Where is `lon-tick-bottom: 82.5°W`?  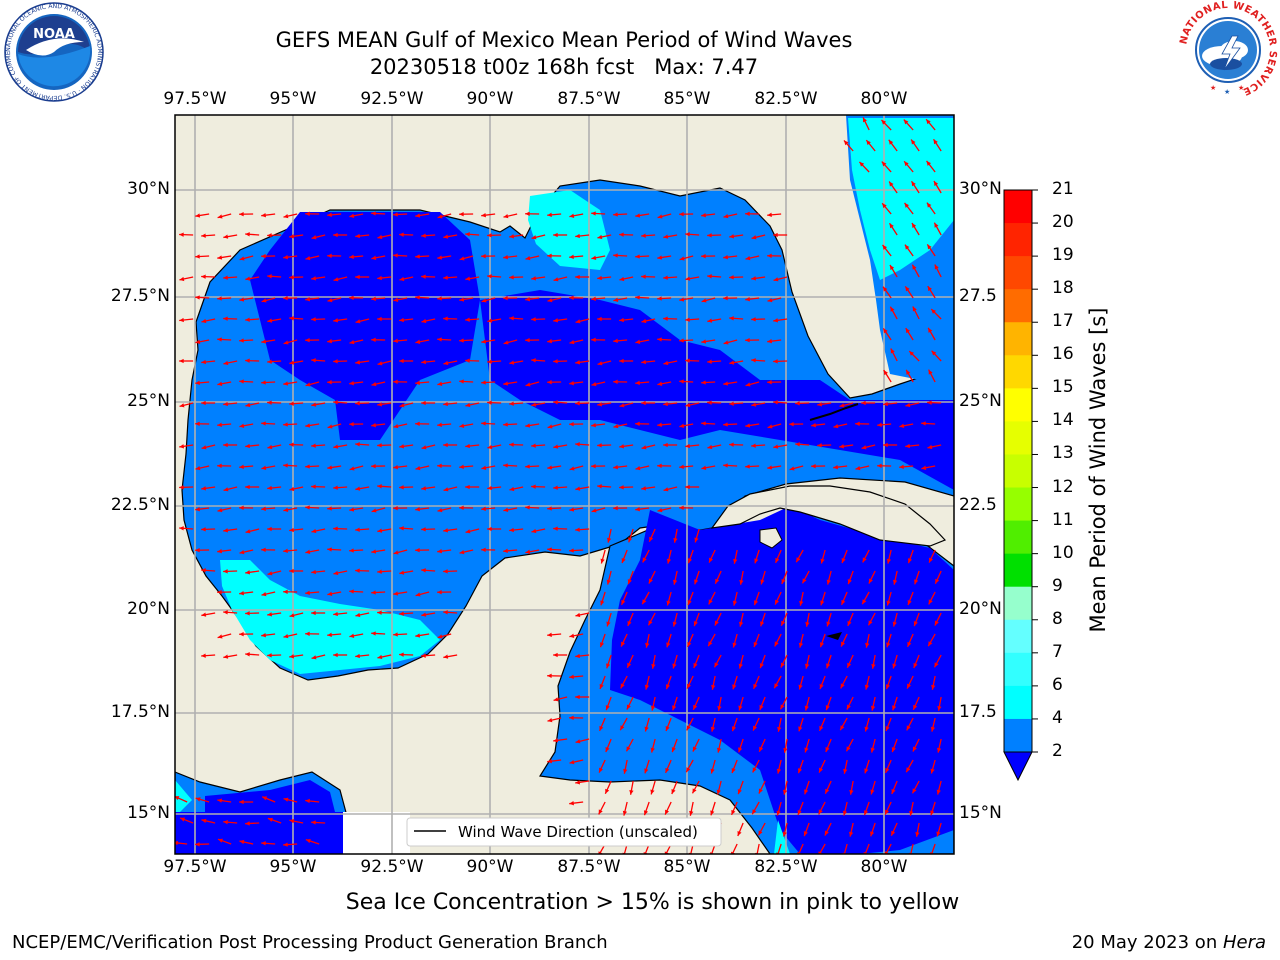 lon-tick-bottom: 82.5°W is located at coordinates (786, 867).